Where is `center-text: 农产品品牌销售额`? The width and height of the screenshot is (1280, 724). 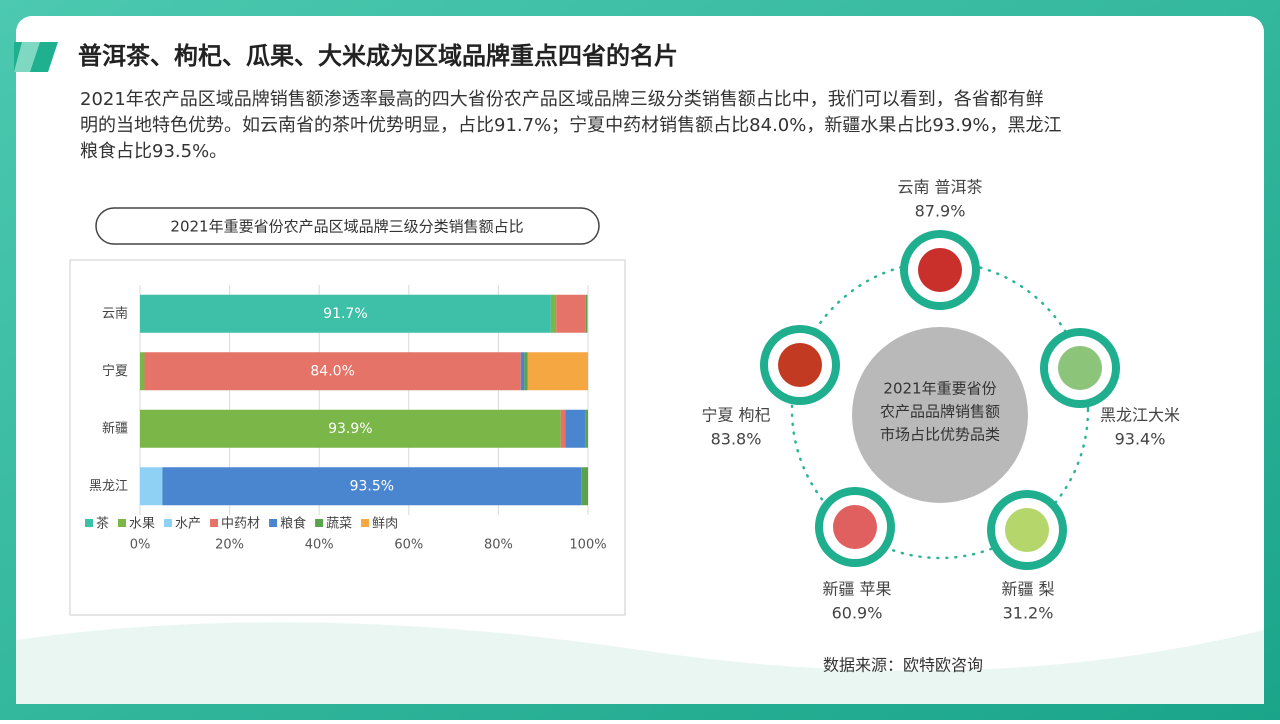
center-text: 农产品品牌销售额 is located at coordinates (940, 412).